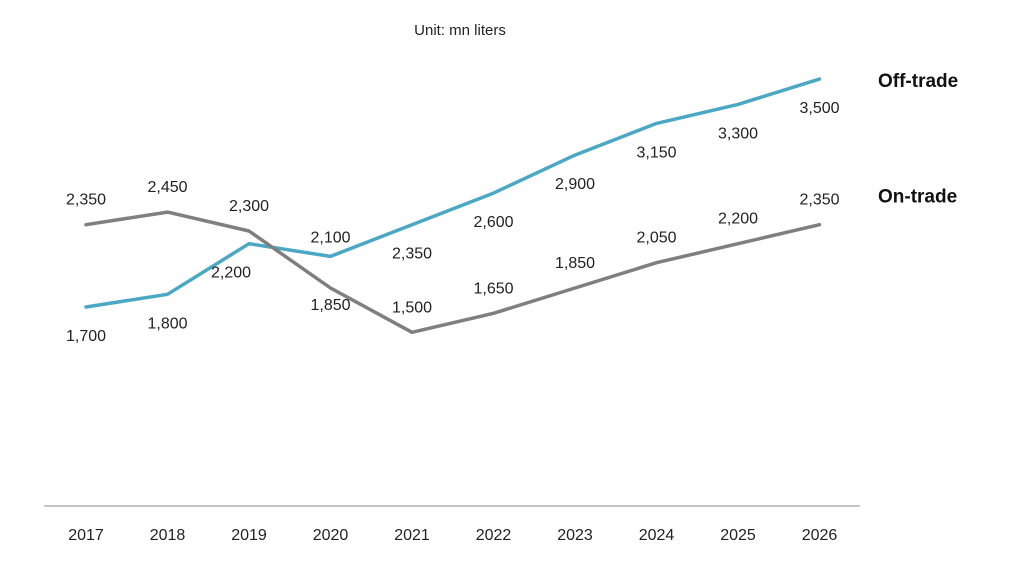 The image size is (1021, 563). Describe the element at coordinates (656, 152) in the screenshot. I see `data-label-off-trade: 3,150` at that location.